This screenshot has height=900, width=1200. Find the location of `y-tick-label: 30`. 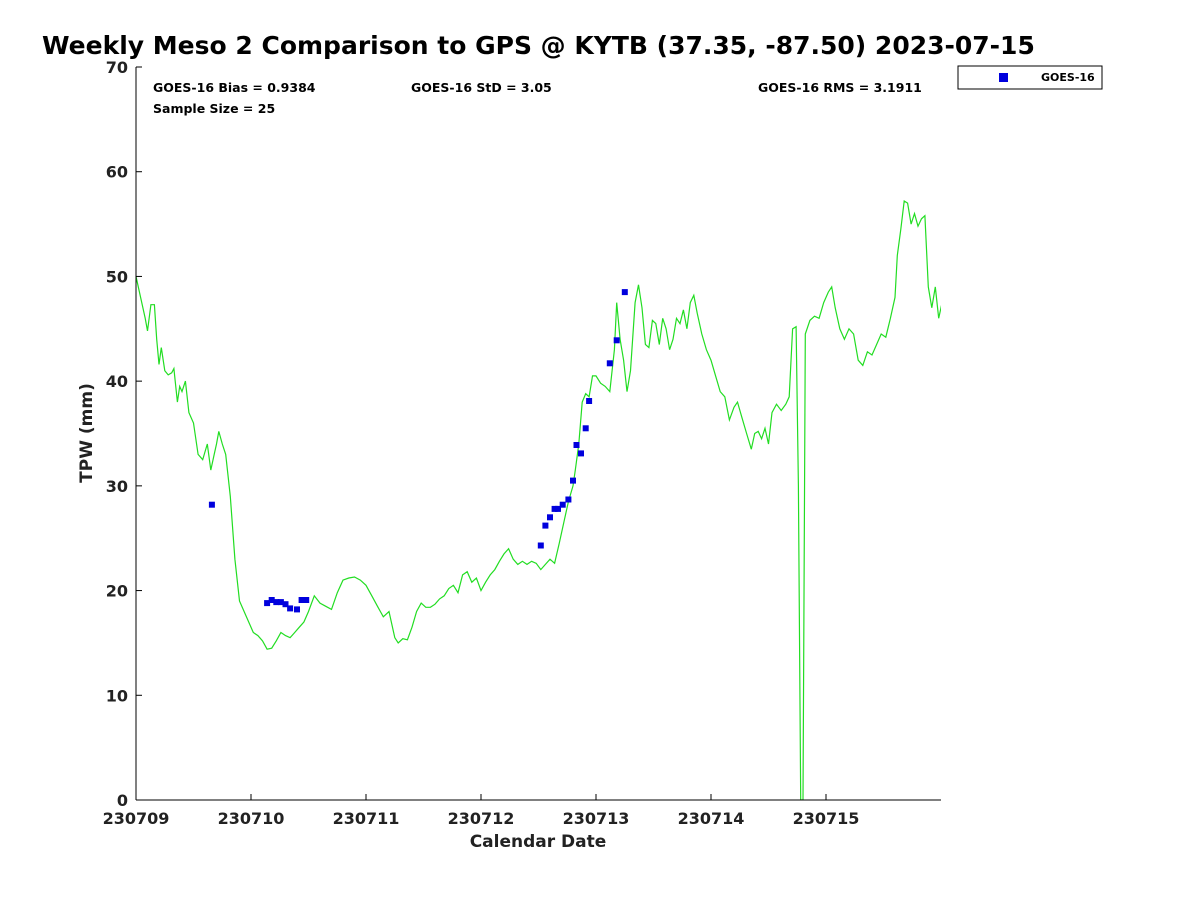

y-tick-label: 30 is located at coordinates (117, 486).